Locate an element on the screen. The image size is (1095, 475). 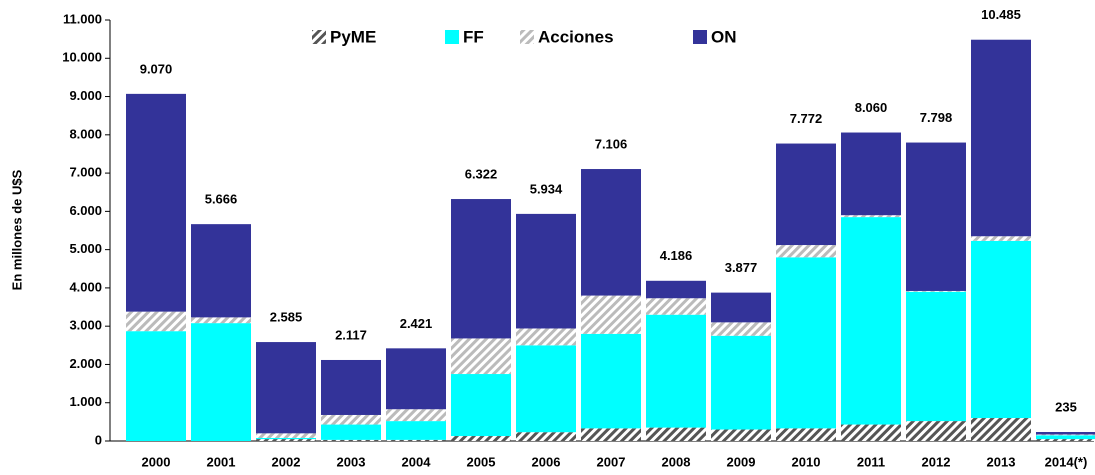
total-label: 7.798 is located at coordinates (936, 117).